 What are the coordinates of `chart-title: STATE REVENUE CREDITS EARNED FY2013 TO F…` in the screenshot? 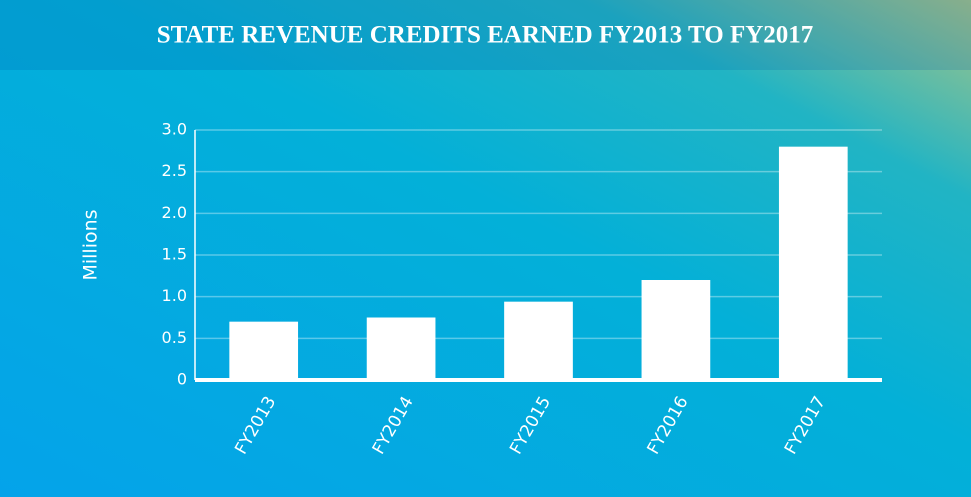 It's located at (485, 35).